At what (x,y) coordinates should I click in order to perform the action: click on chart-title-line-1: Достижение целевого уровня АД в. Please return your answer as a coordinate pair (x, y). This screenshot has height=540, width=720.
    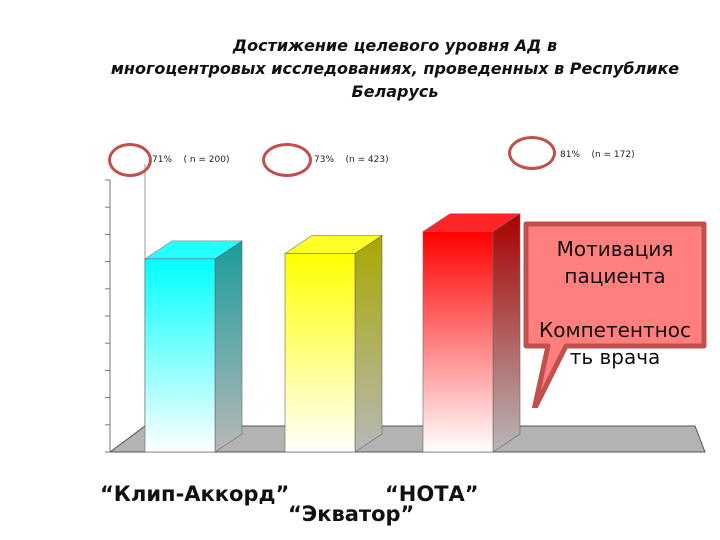
    Looking at the image, I should click on (395, 45).